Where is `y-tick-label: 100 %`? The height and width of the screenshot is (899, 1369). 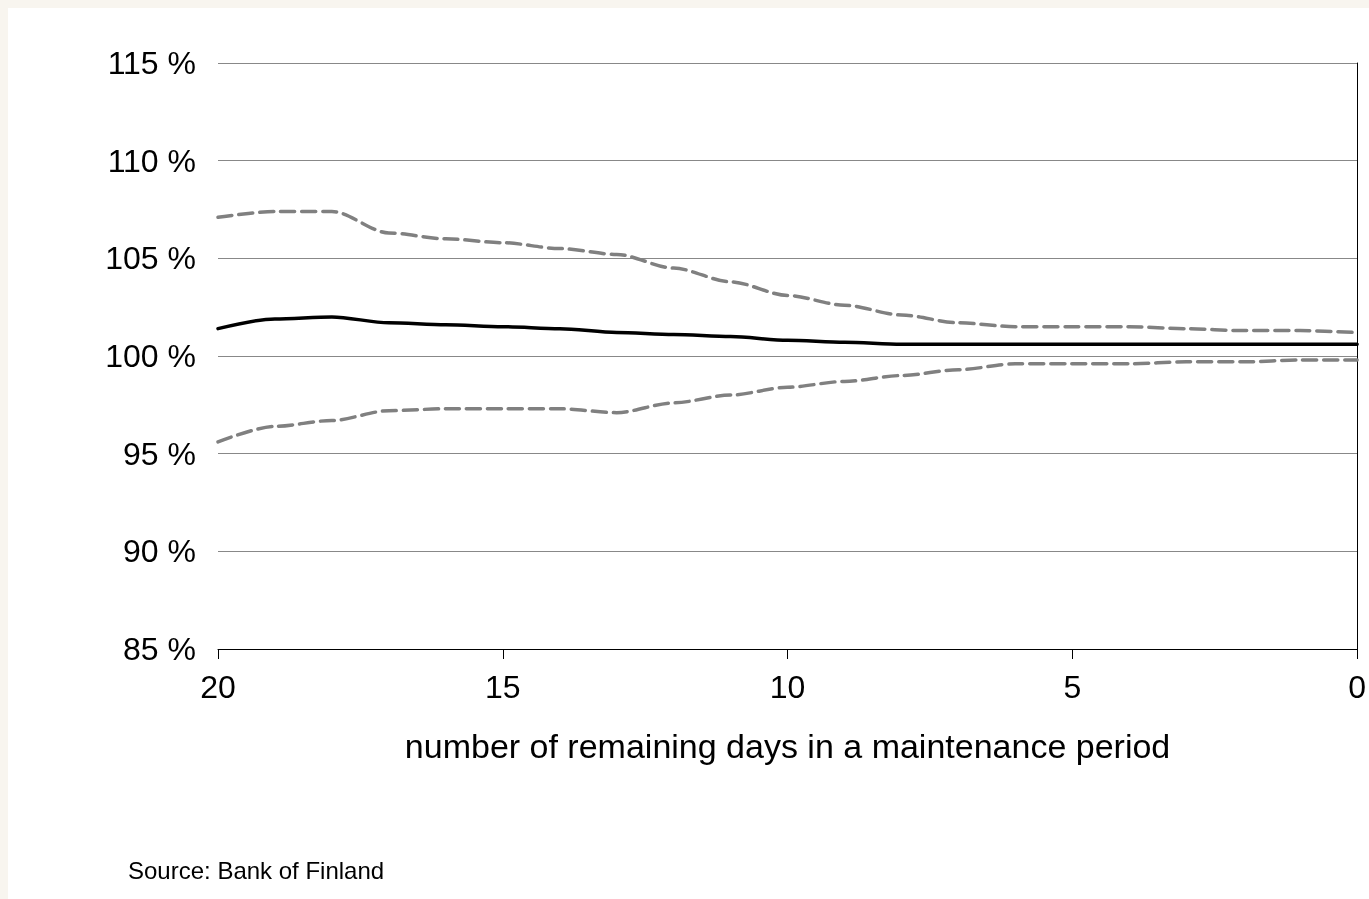 y-tick-label: 100 % is located at coordinates (150, 356).